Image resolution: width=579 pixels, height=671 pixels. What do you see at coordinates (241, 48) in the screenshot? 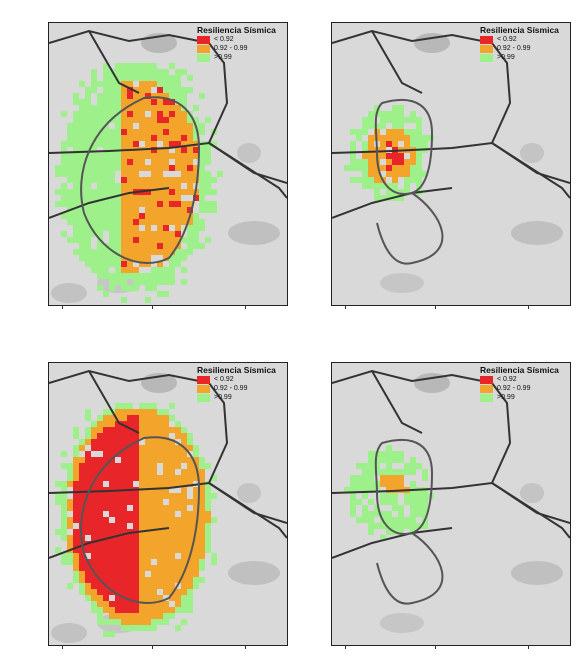
I see `legend-item: 0.92 - 0.99` at bounding box center [241, 48].